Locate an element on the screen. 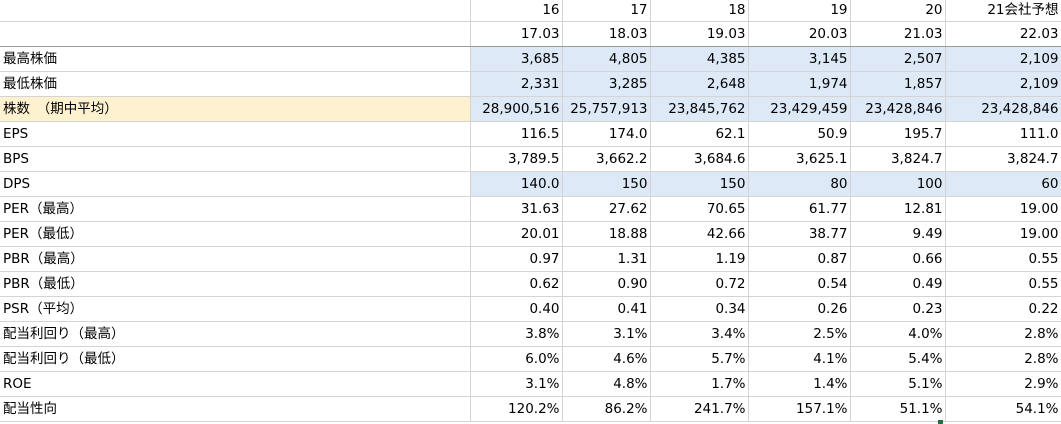 The image size is (1061, 424). header-year-cell: 21会社予想 is located at coordinates (1003, 11).